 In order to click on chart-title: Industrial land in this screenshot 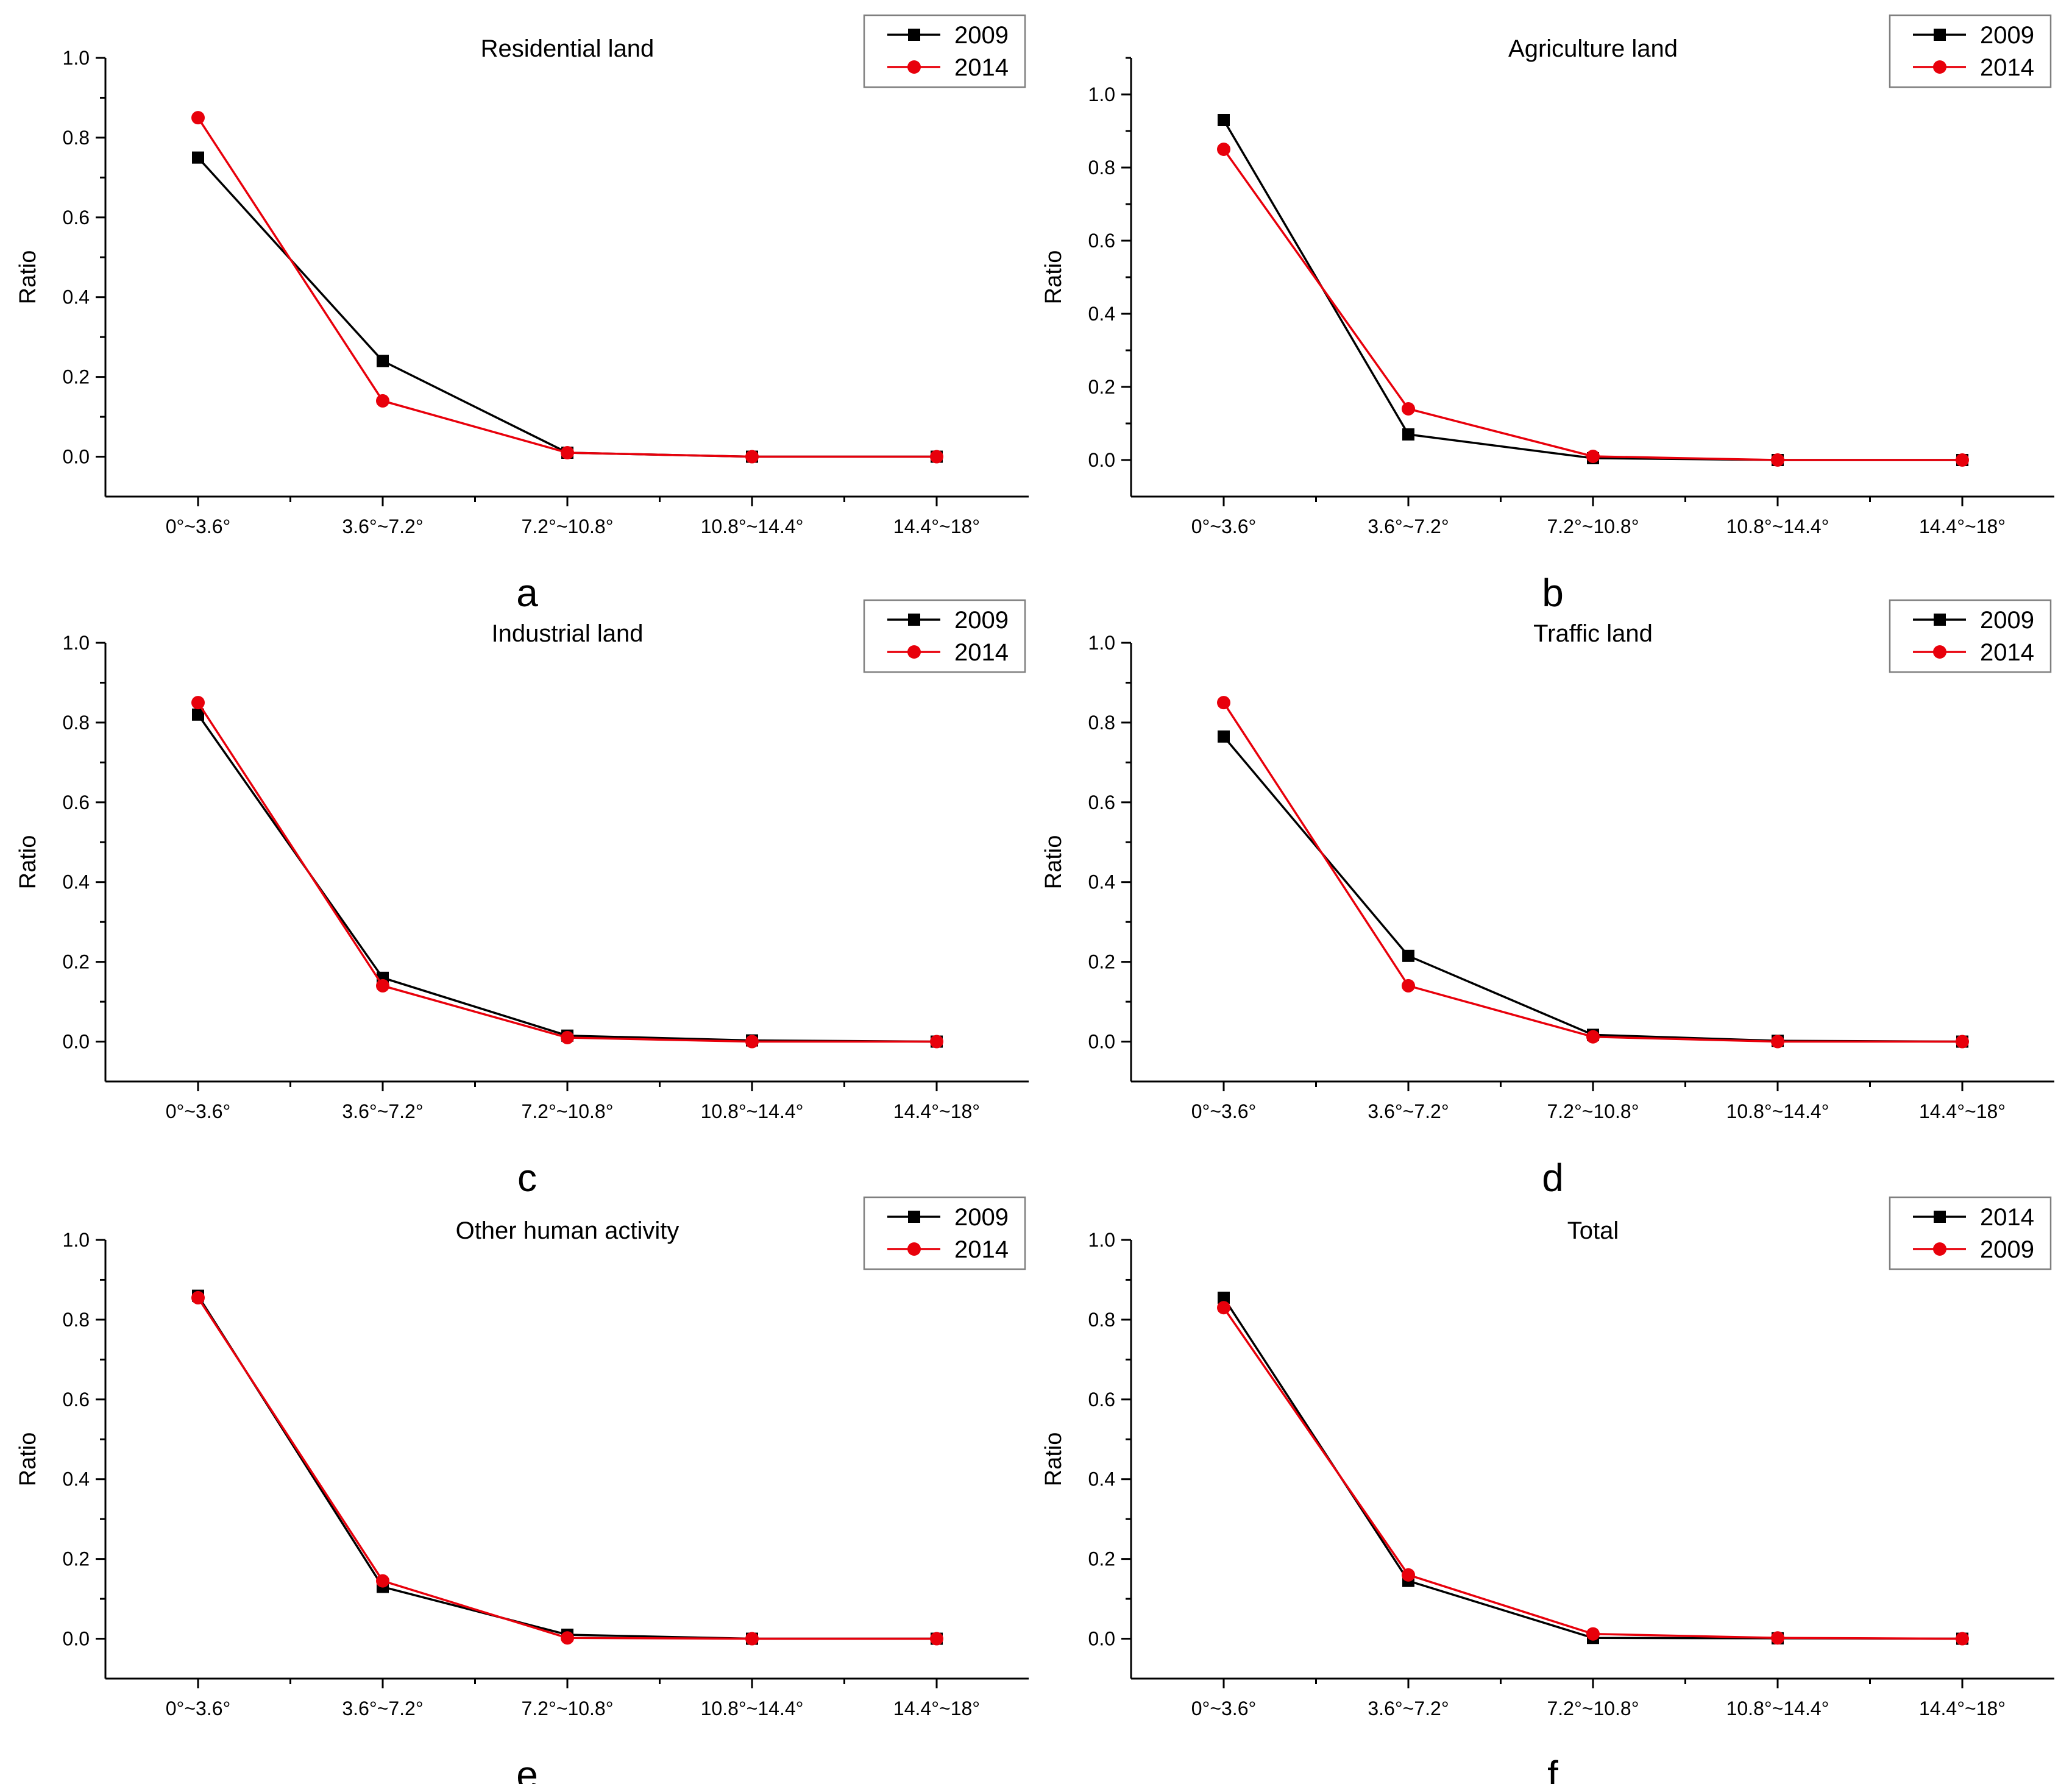, I will do `click(567, 634)`.